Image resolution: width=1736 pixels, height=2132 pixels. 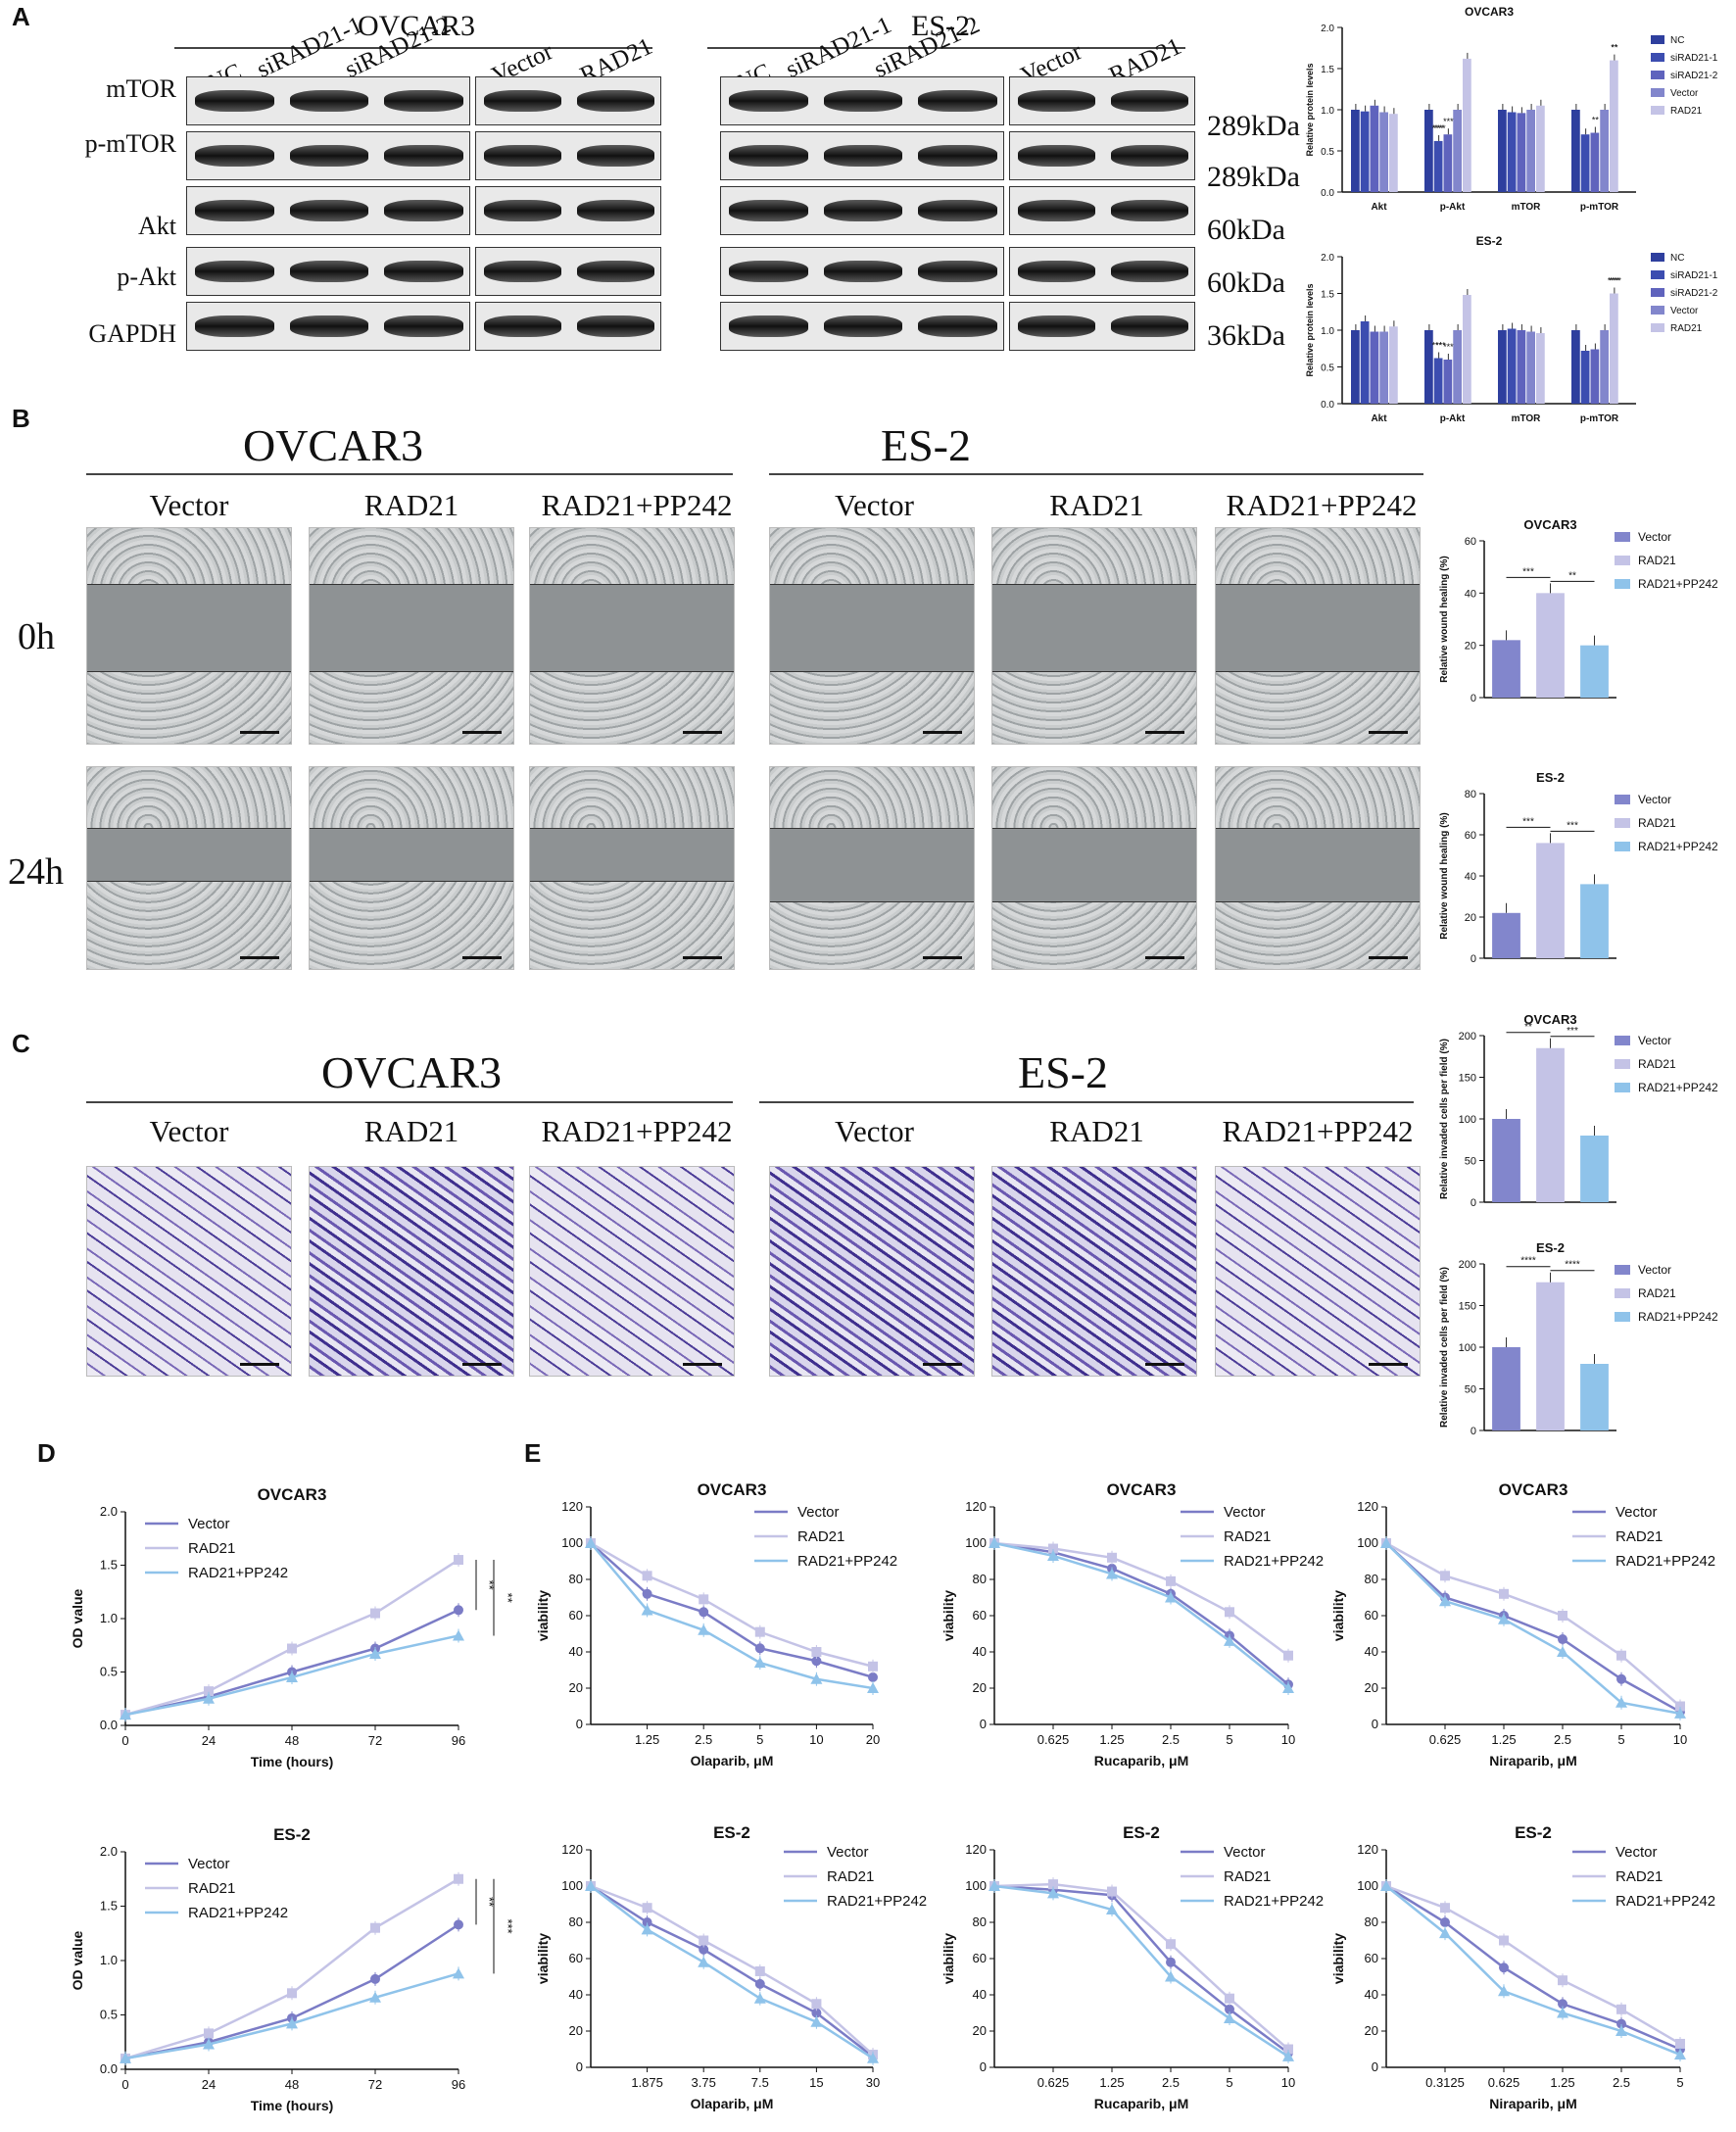 I want to click on x-tick-label: 5, so click(x=760, y=1739).